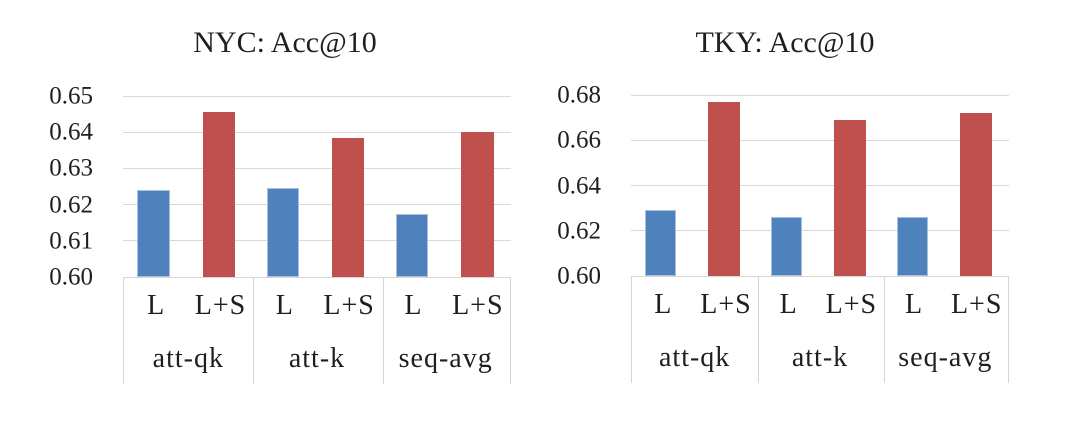 The width and height of the screenshot is (1068, 432). I want to click on chart-title: TKY: Acc@10, so click(785, 42).